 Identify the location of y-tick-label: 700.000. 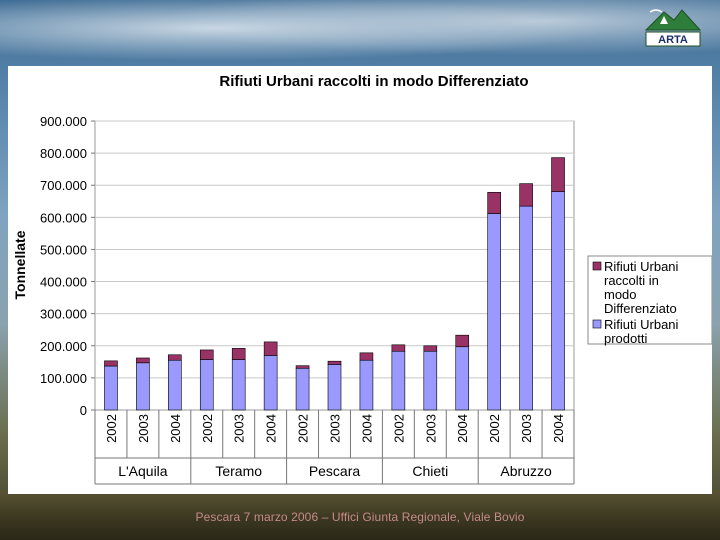
(63, 185).